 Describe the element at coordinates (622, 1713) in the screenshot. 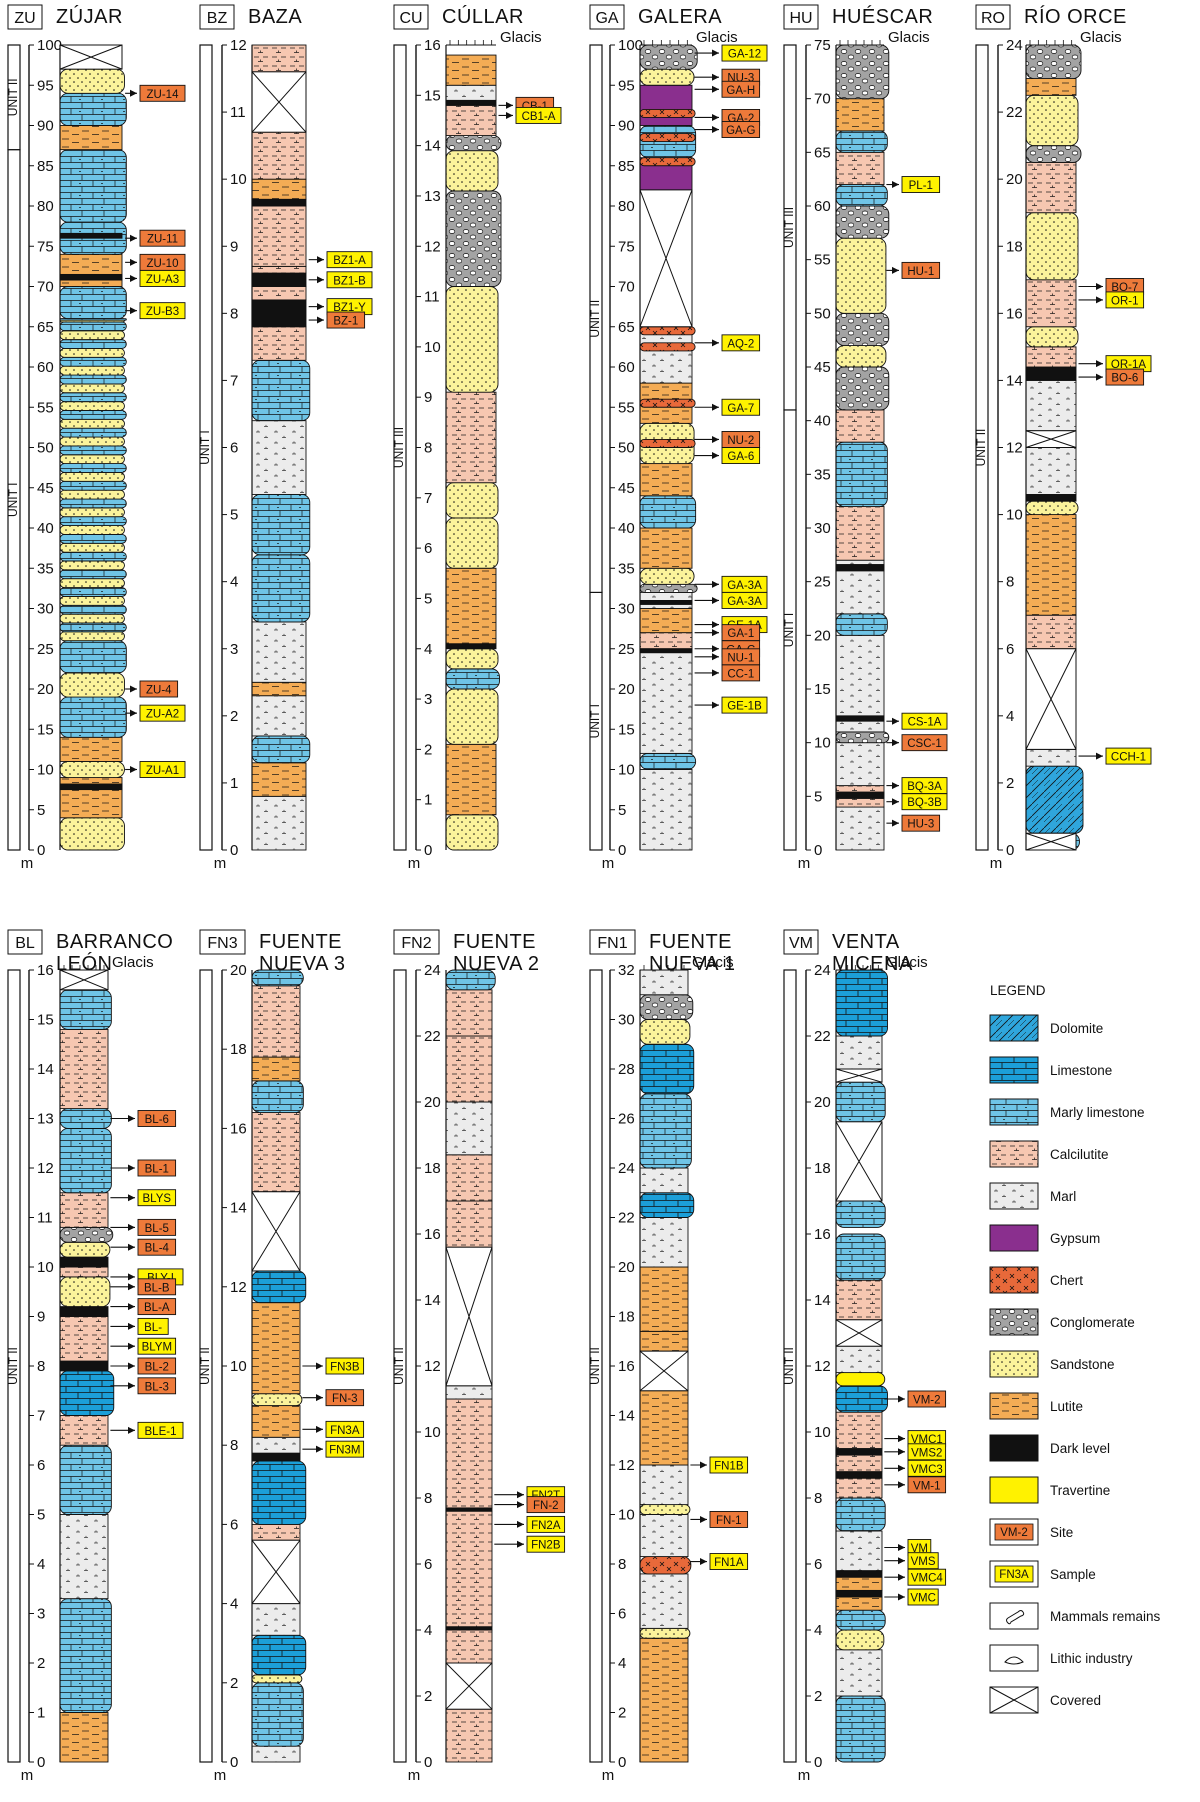

I see `axis-tick-label: 2` at that location.